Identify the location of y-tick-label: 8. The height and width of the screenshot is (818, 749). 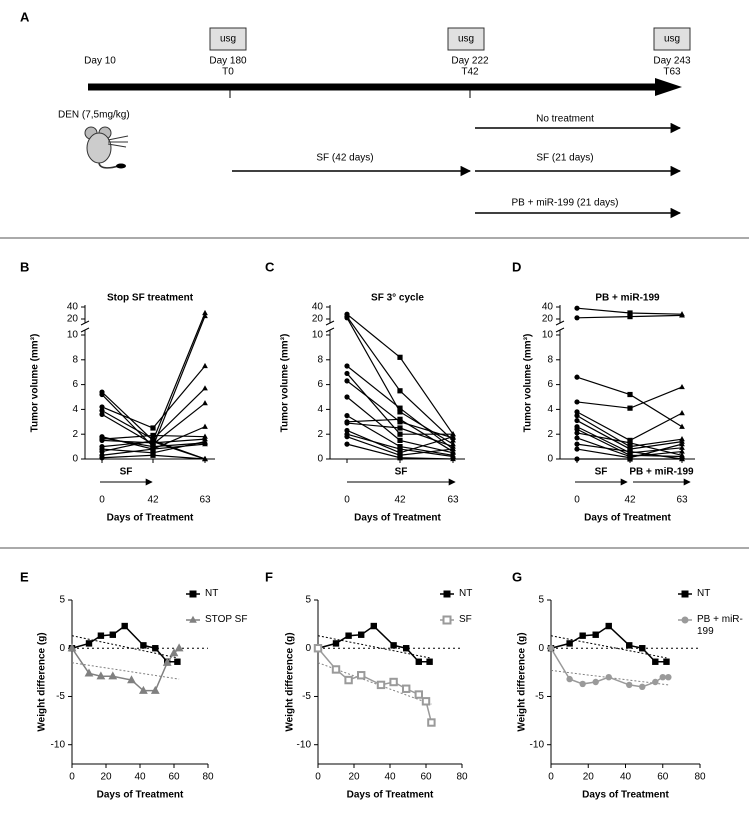
(75, 359).